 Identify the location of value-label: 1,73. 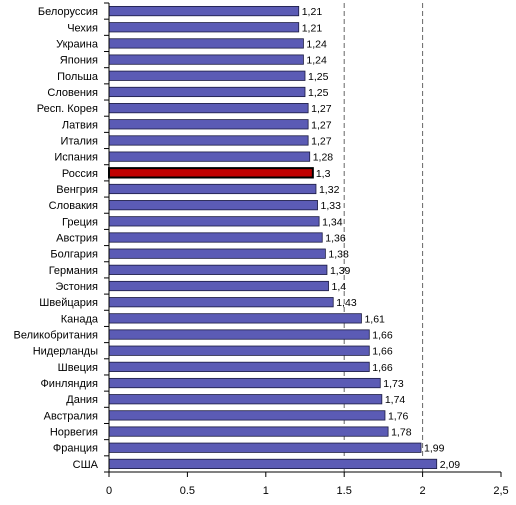
(393, 384).